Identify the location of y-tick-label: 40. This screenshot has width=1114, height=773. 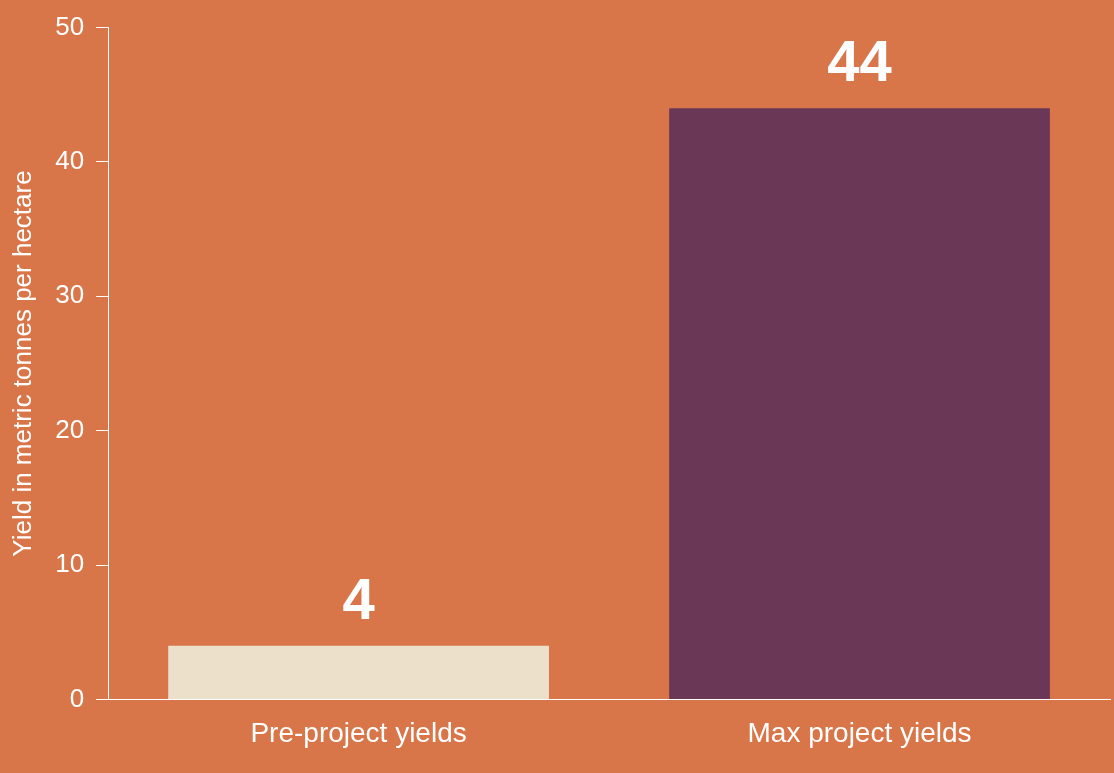
(70, 160).